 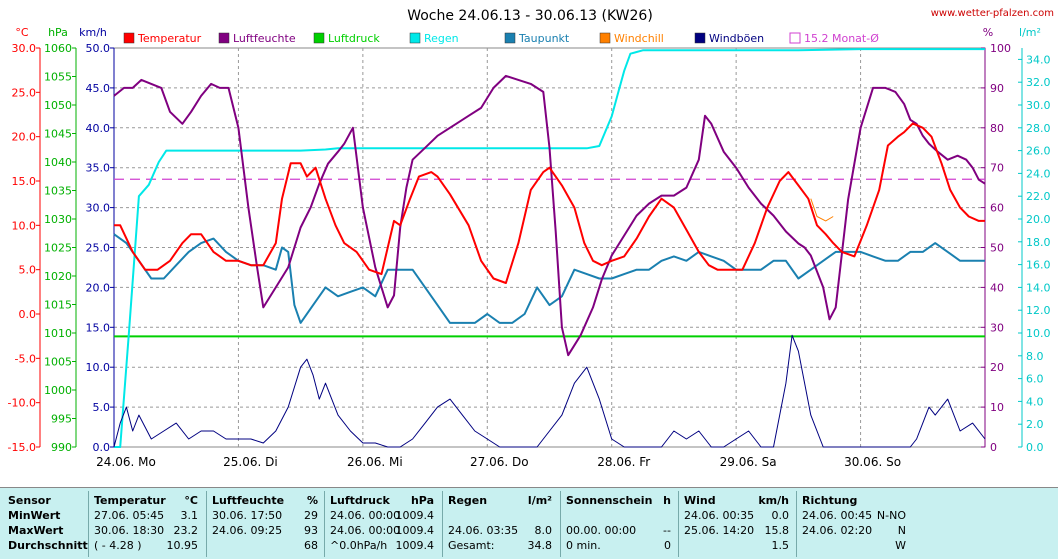 What do you see at coordinates (997, 407) in the screenshot?
I see `tick-label-humidity: 10` at bounding box center [997, 407].